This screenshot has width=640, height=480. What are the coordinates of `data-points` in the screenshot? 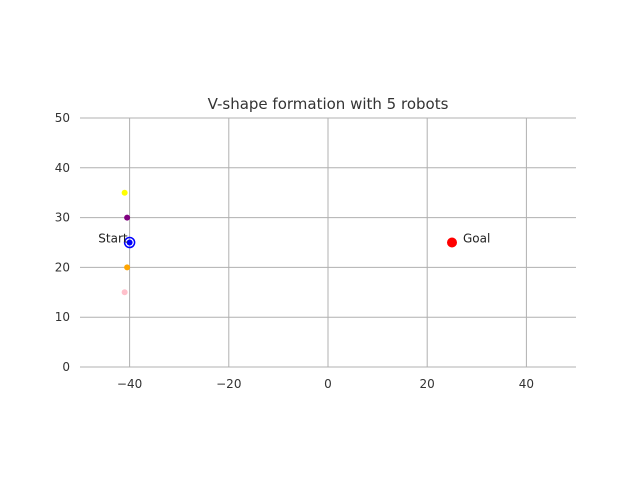 It's located at (289, 242).